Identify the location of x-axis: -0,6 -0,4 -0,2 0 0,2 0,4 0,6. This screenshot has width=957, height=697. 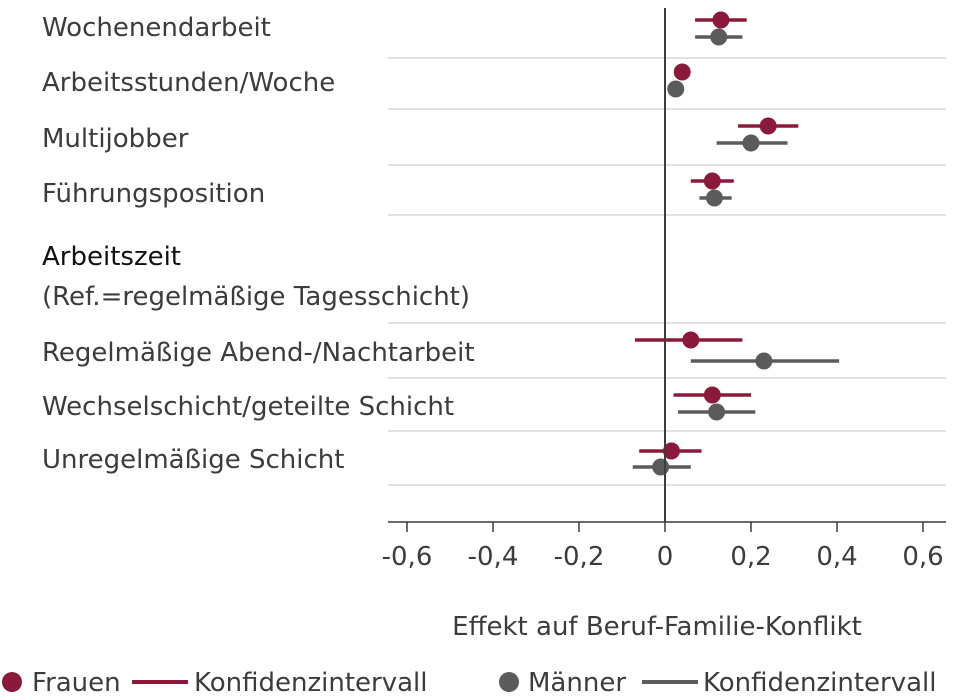
(664, 546).